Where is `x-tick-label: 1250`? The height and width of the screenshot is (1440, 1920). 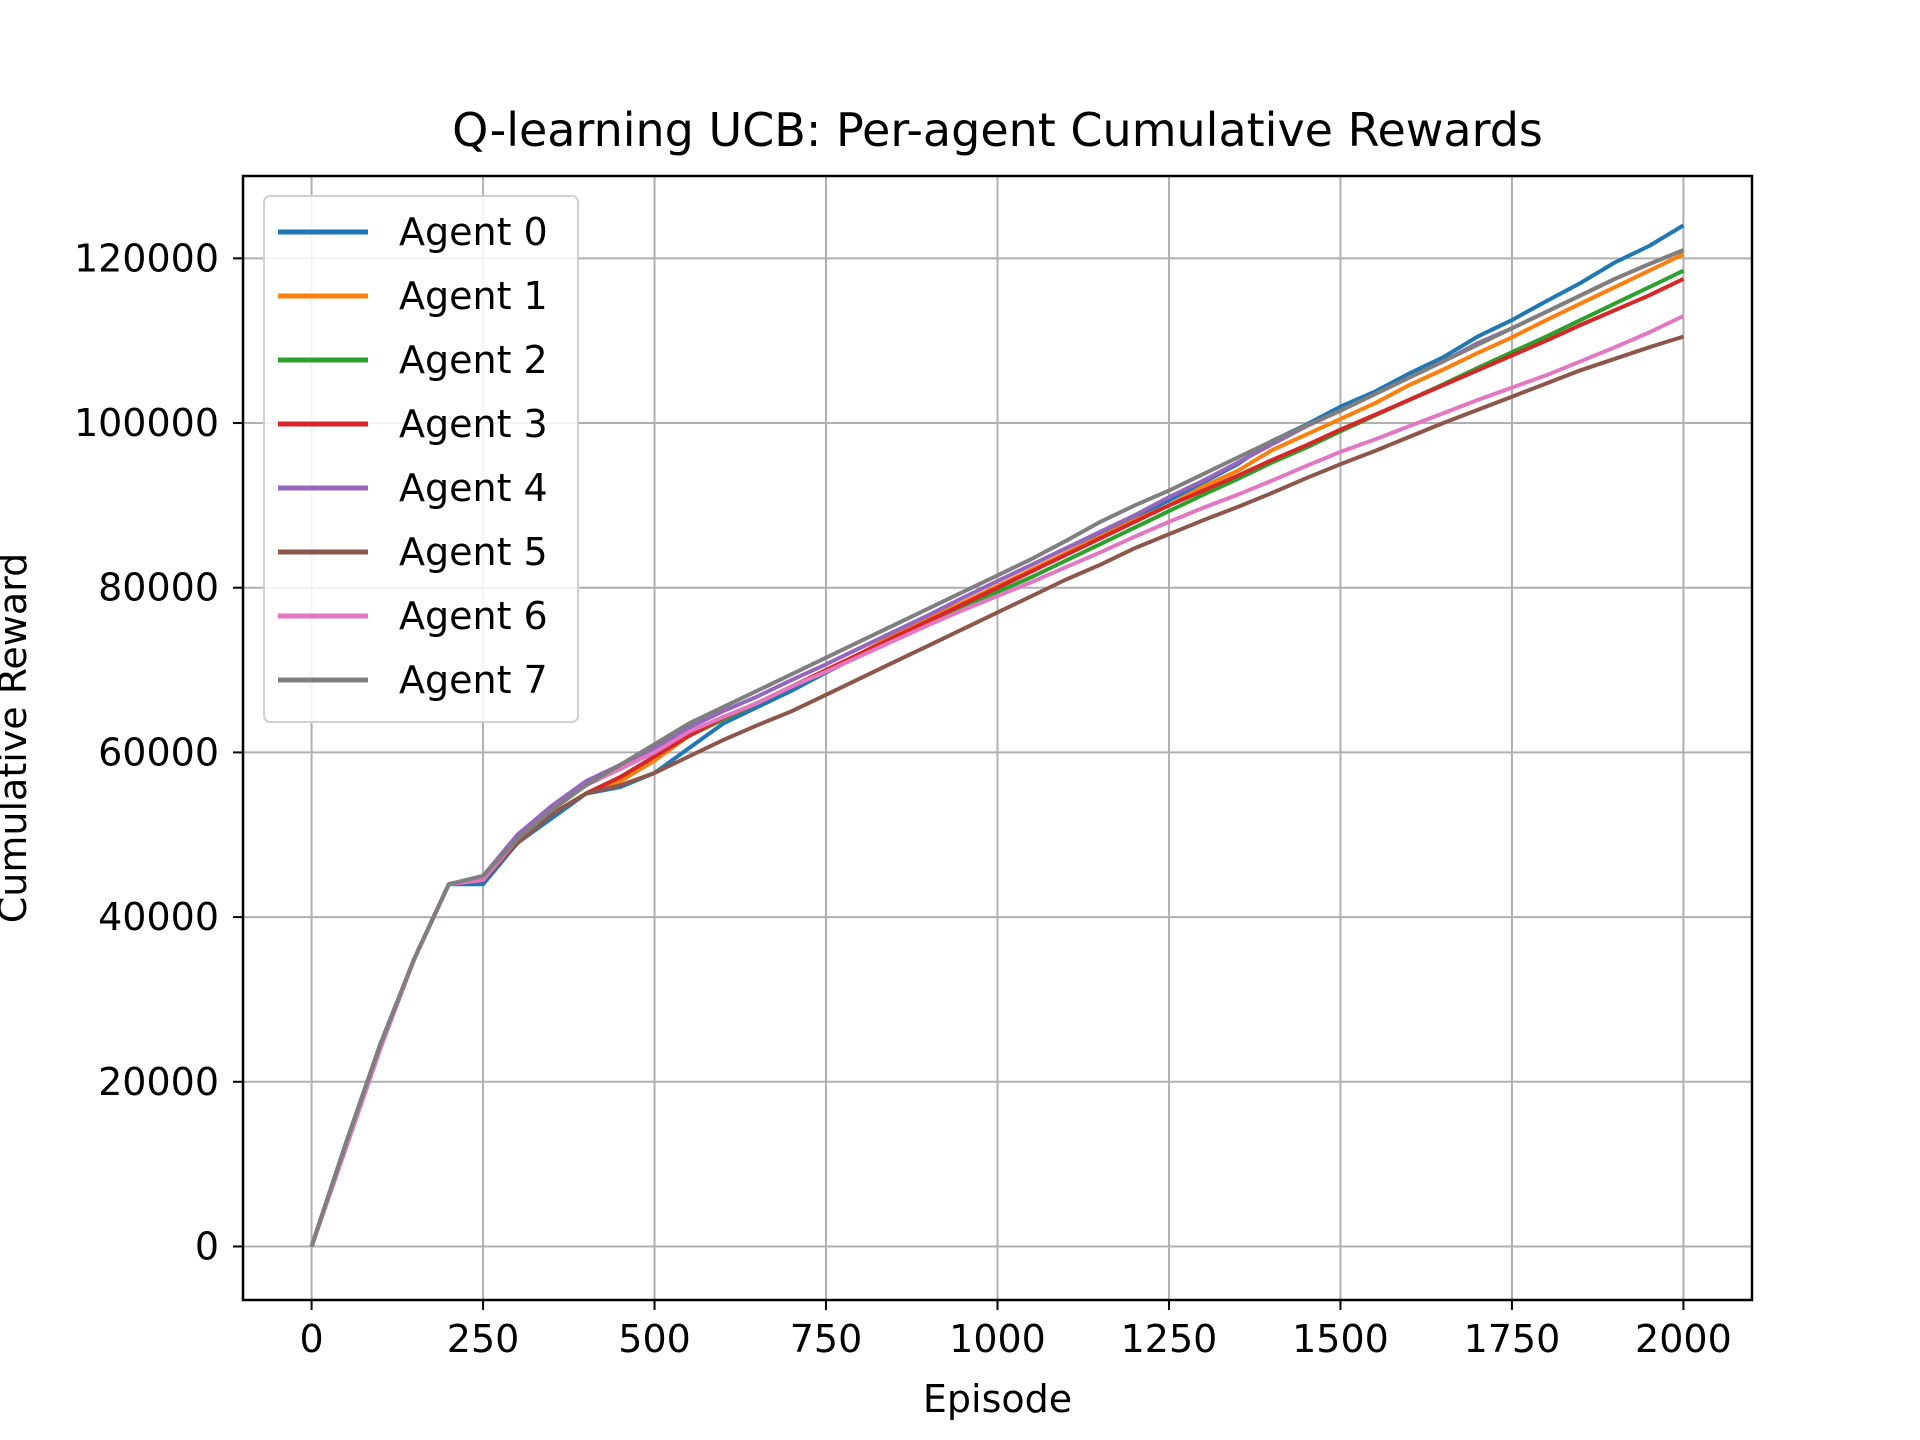 x-tick-label: 1250 is located at coordinates (1169, 1339).